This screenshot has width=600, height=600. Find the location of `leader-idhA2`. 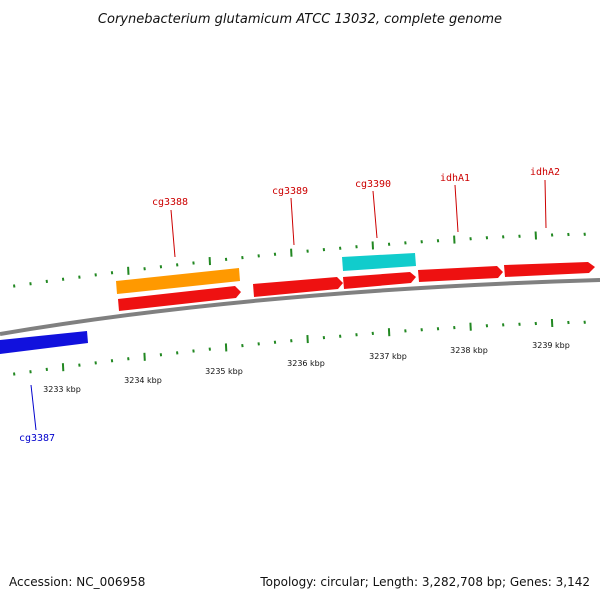

leader-idhA2 is located at coordinates (545, 204).